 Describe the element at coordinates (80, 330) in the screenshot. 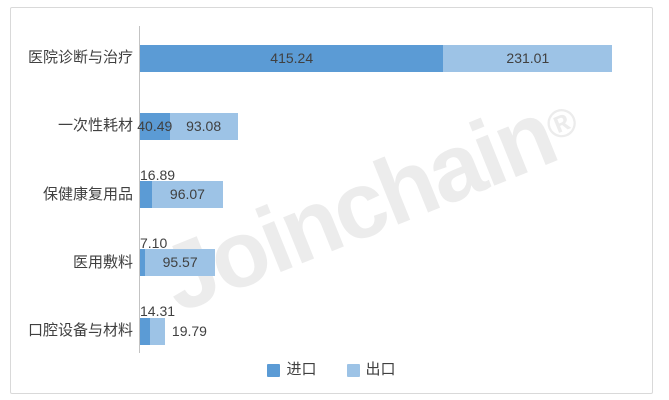

I see `category-label: 口腔设备与材料` at that location.